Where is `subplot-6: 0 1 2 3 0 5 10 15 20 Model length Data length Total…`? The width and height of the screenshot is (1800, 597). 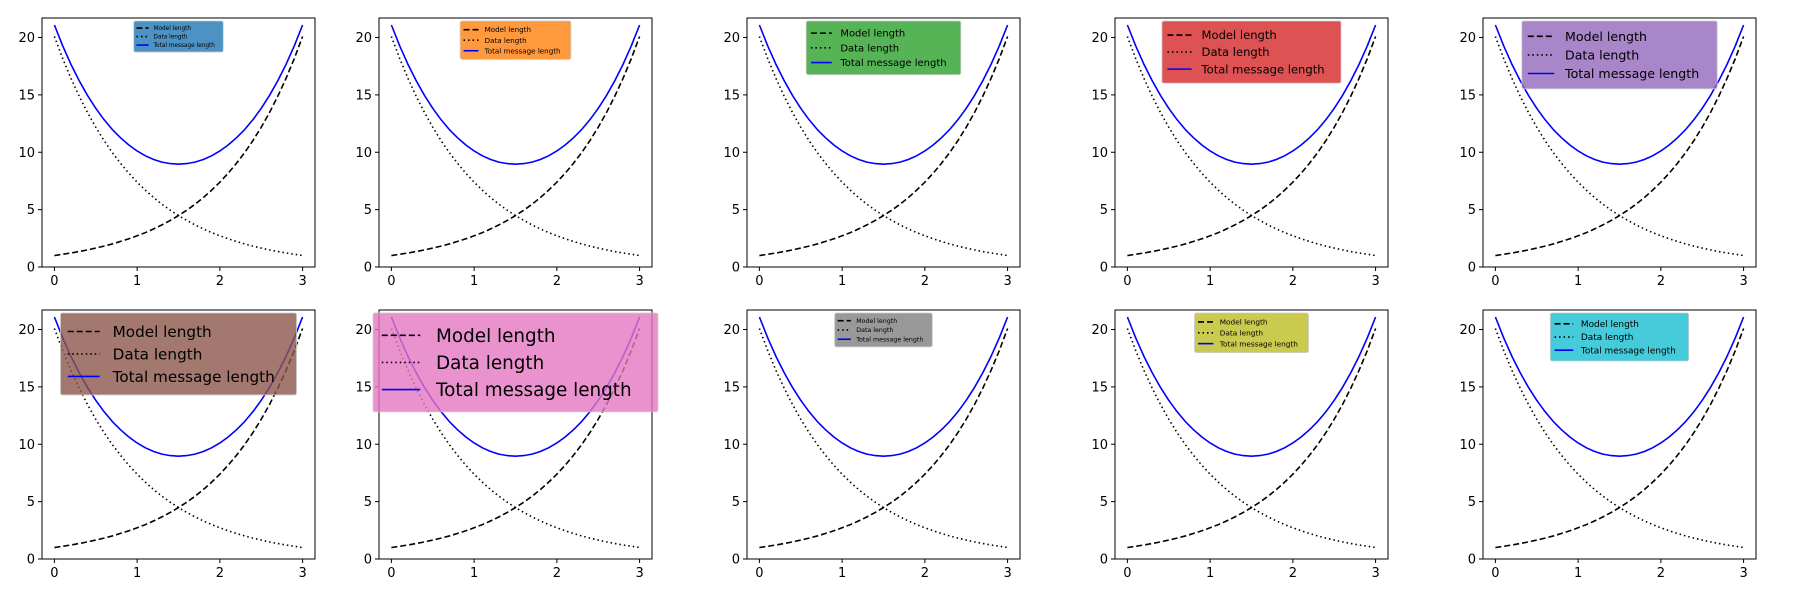
subplot-6: 0 1 2 3 0 5 10 15 20 Model length Data length Total… is located at coordinates (167, 445).